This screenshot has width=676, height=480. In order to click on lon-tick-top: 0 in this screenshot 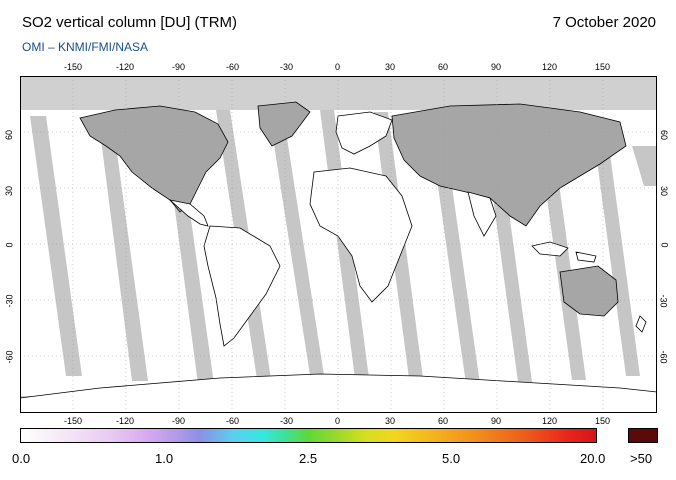, I will do `click(338, 67)`.